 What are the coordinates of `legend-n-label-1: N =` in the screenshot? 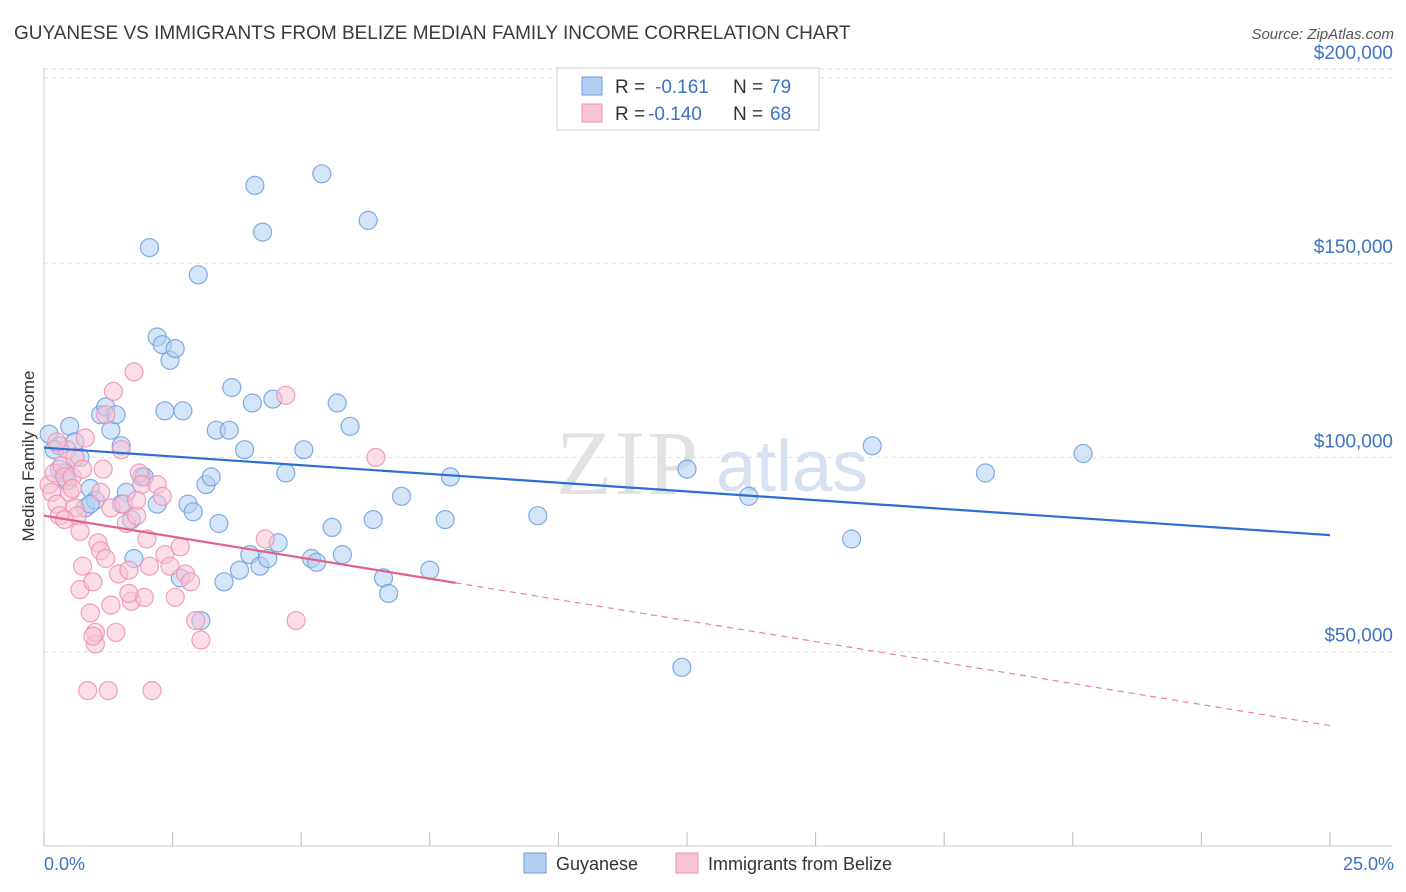 It's located at (748, 114).